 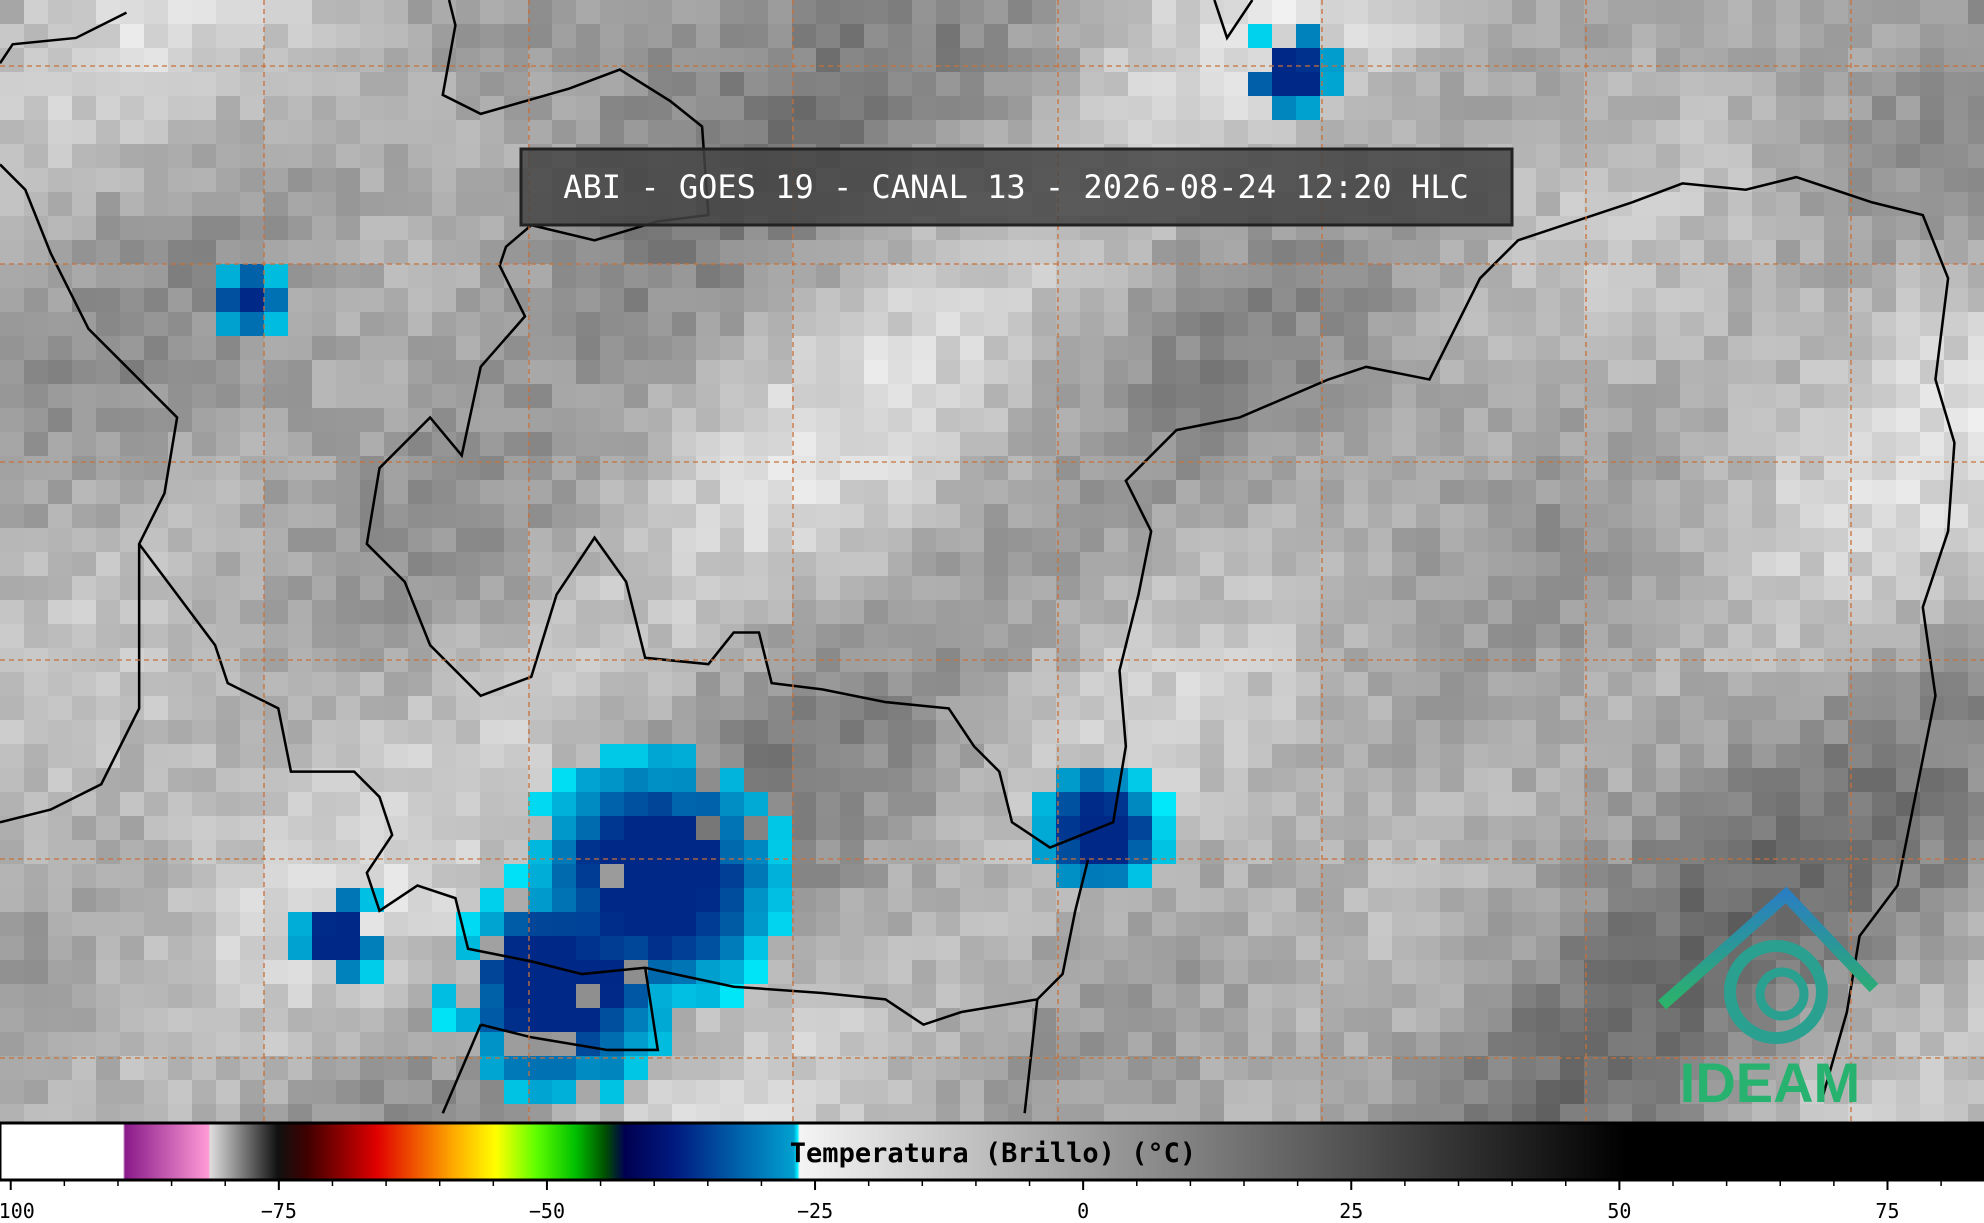 I want to click on colorbar-ramp, so click(x=992, y=1151).